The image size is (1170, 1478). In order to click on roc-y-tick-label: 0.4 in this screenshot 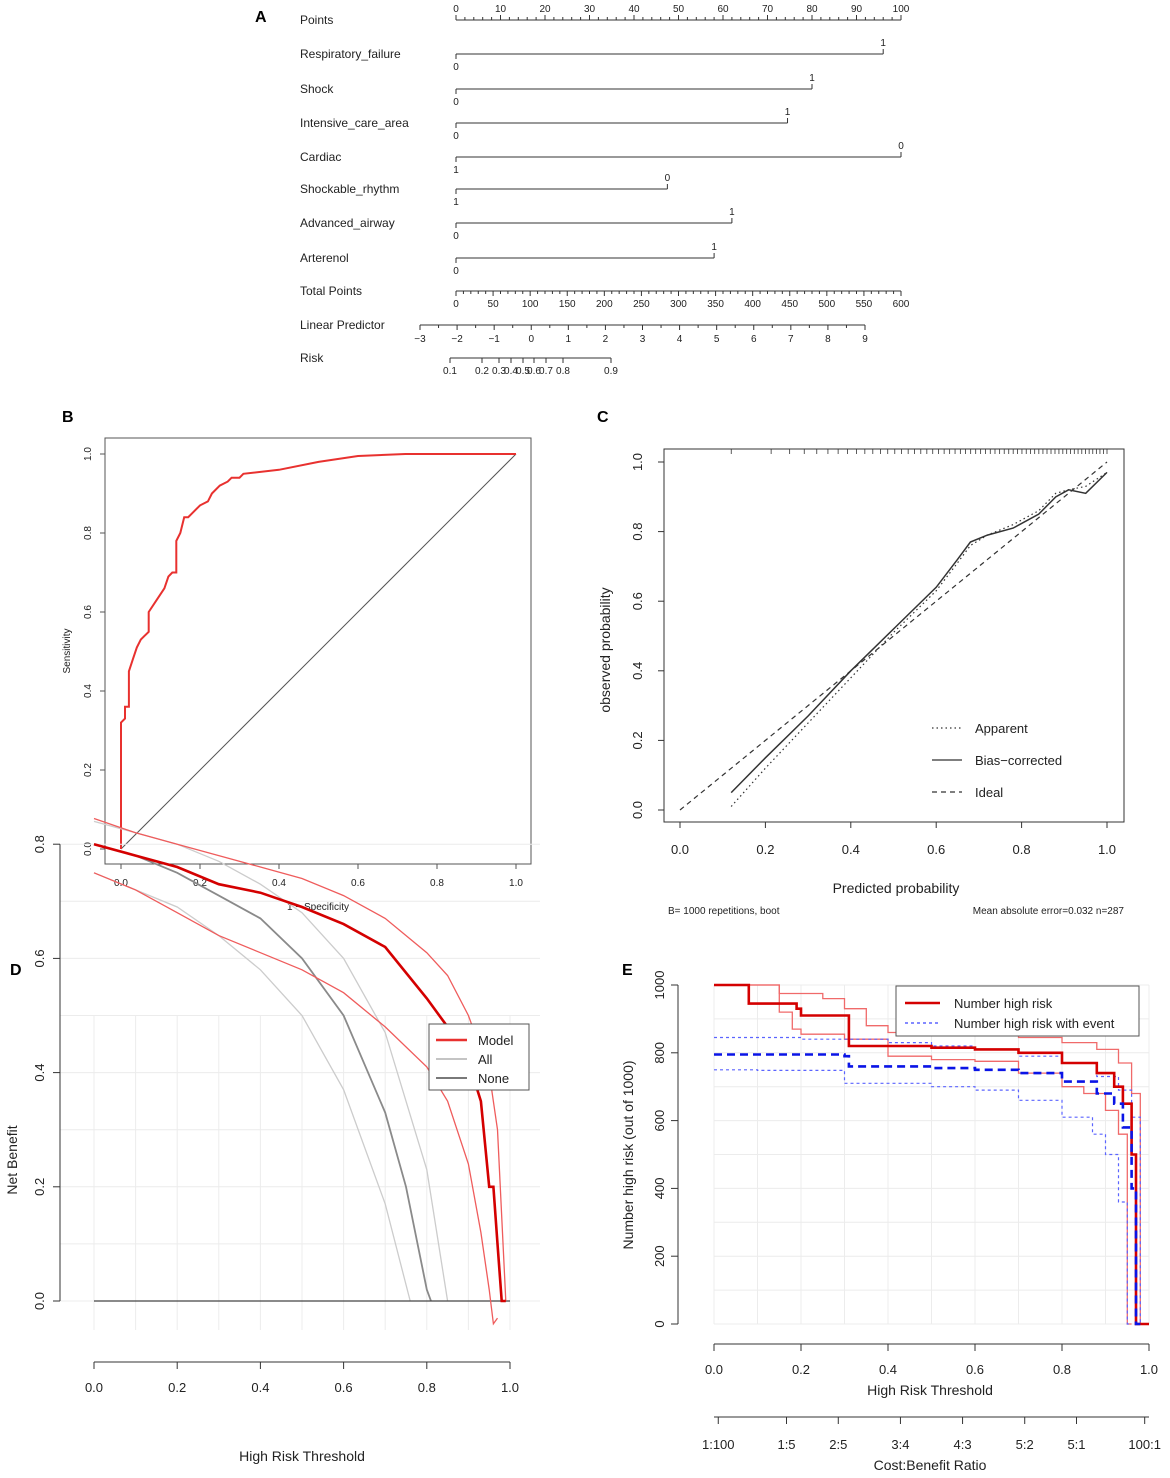, I will do `click(88, 691)`.